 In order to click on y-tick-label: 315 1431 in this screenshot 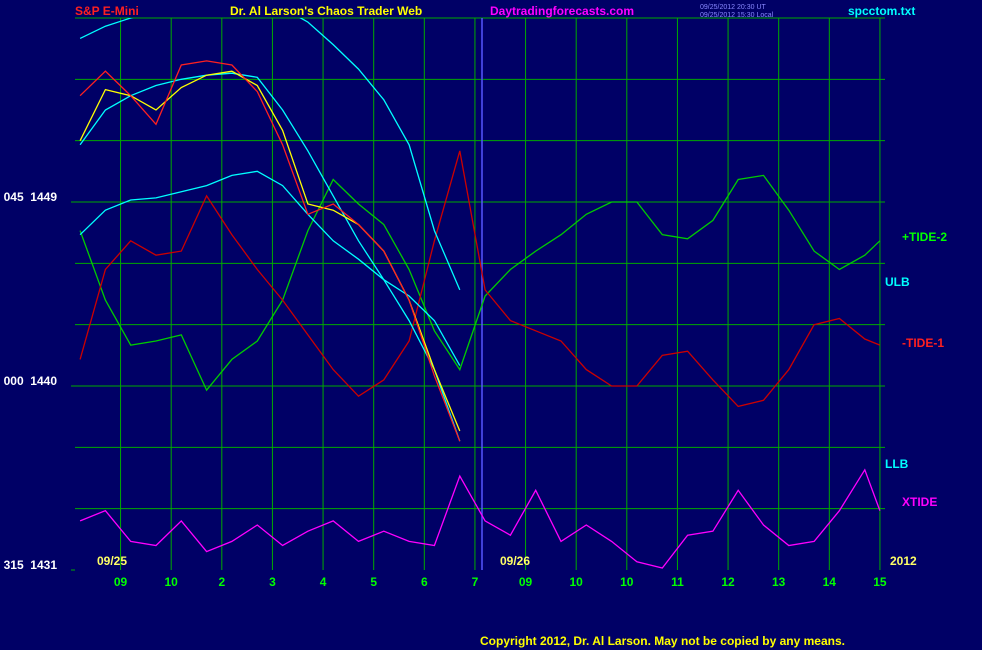, I will do `click(31, 565)`.